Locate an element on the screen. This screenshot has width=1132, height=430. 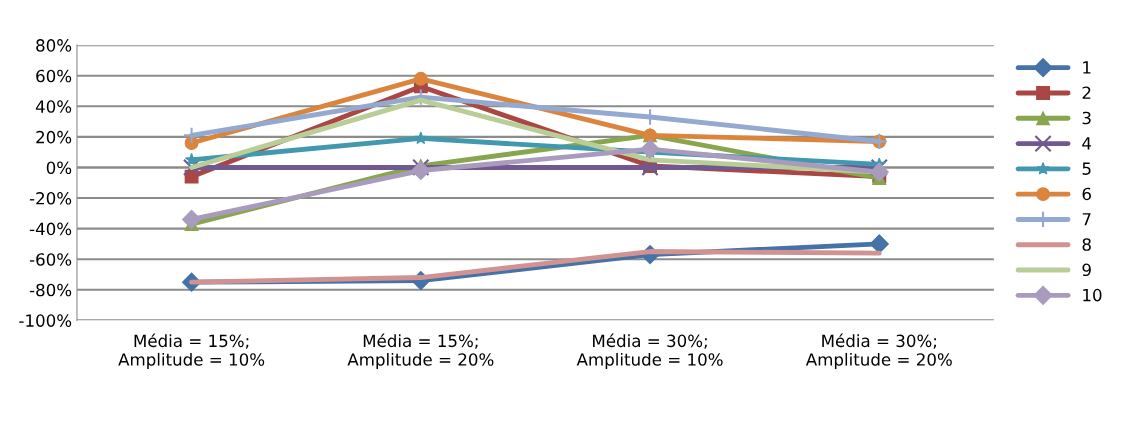
y-tick-label: -20% is located at coordinates (50, 198).